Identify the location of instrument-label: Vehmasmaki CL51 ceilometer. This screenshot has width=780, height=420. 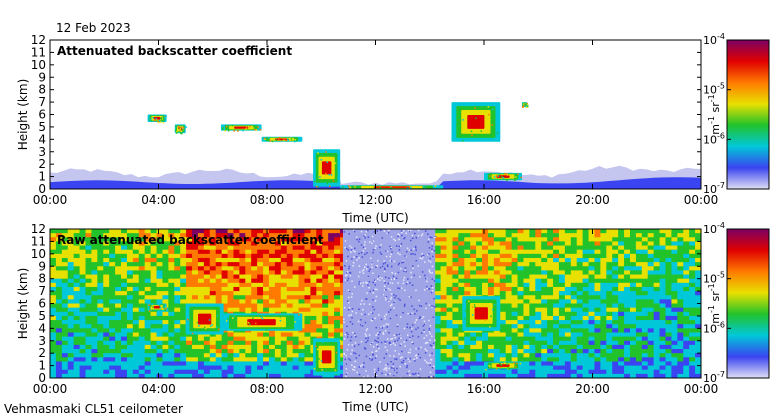
(93, 409).